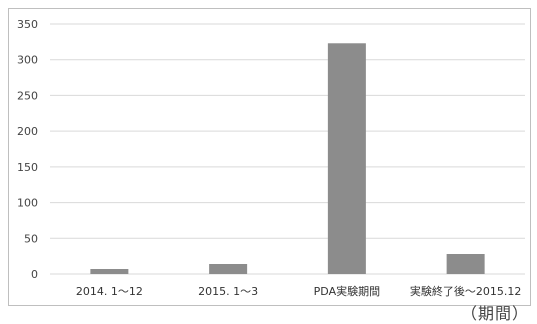 The width and height of the screenshot is (537, 324). What do you see at coordinates (109, 291) in the screenshot?
I see `x-category-label: 2014. 1～12` at bounding box center [109, 291].